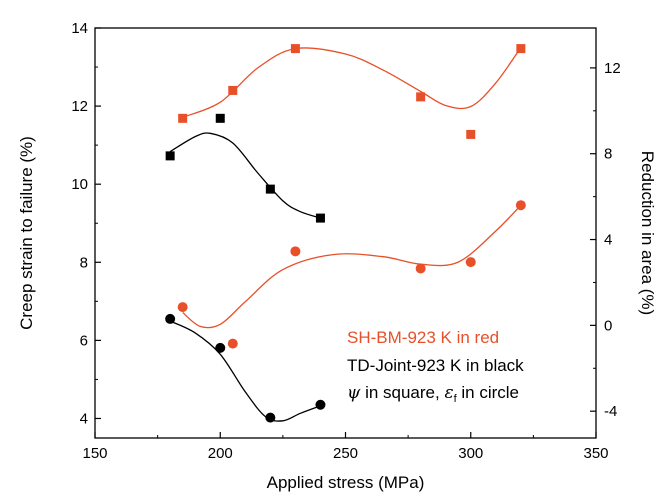  I want to click on legend-marker-key: ψ in square, εf in circle, so click(433, 394).